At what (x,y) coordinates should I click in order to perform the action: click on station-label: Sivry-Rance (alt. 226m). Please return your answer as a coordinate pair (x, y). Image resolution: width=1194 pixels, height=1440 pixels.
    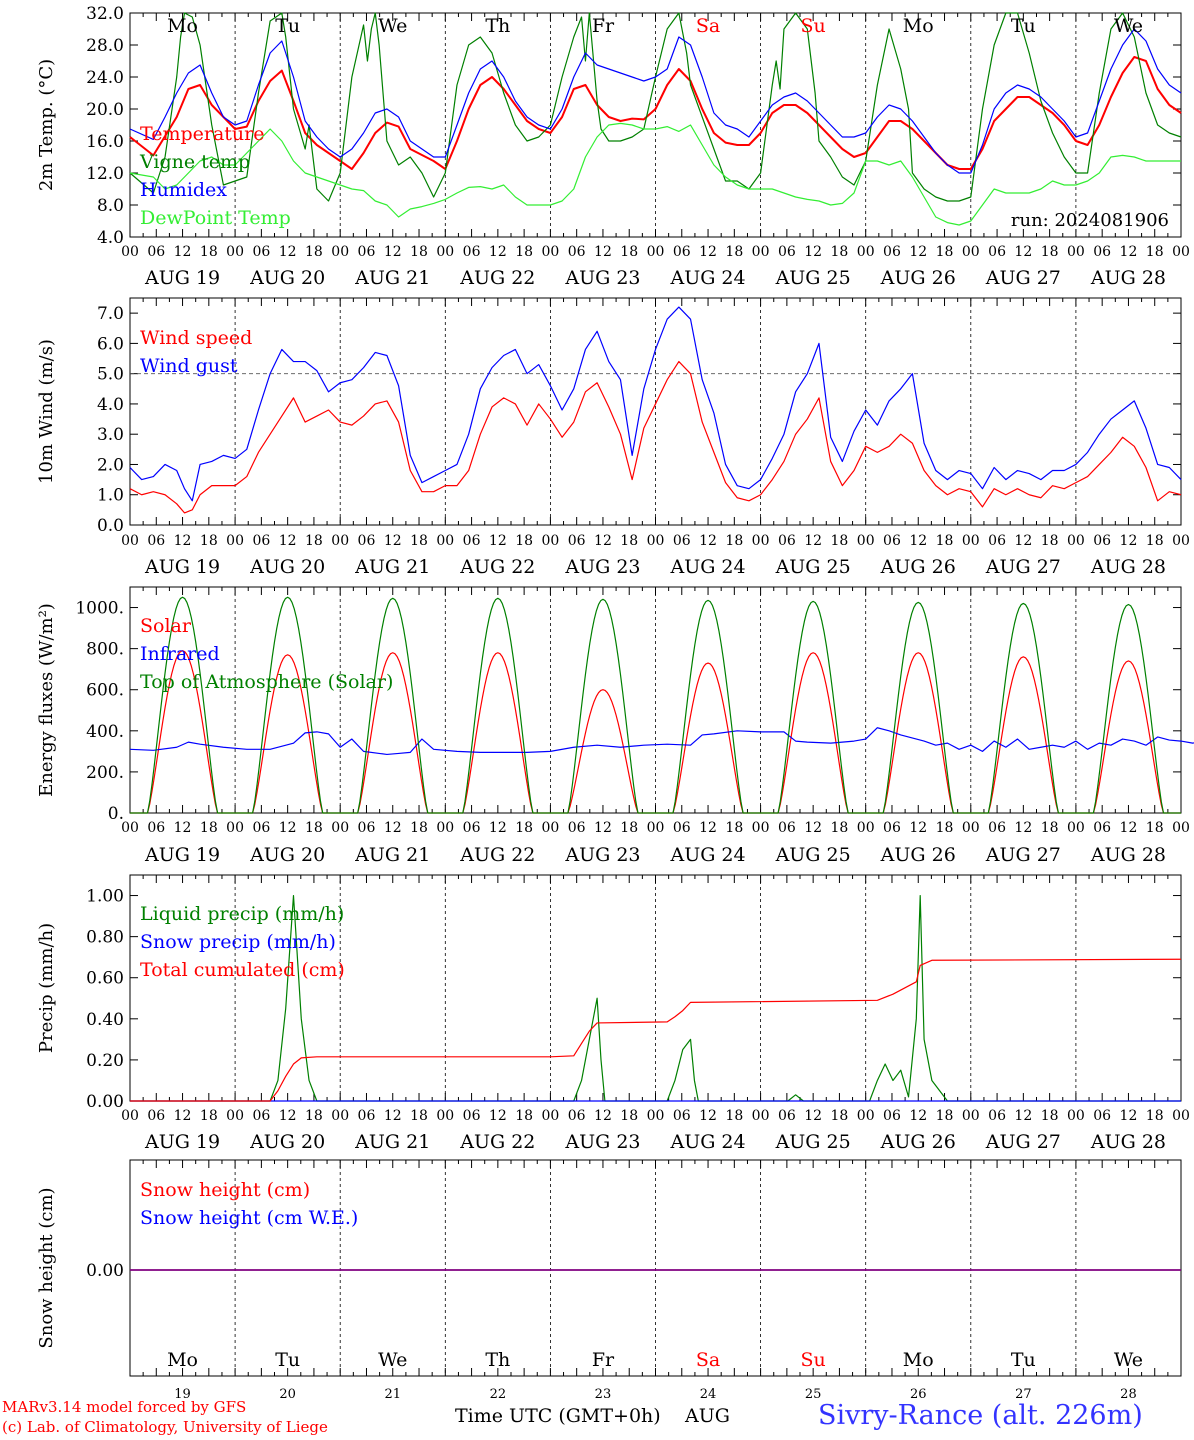
    Looking at the image, I should click on (980, 1415).